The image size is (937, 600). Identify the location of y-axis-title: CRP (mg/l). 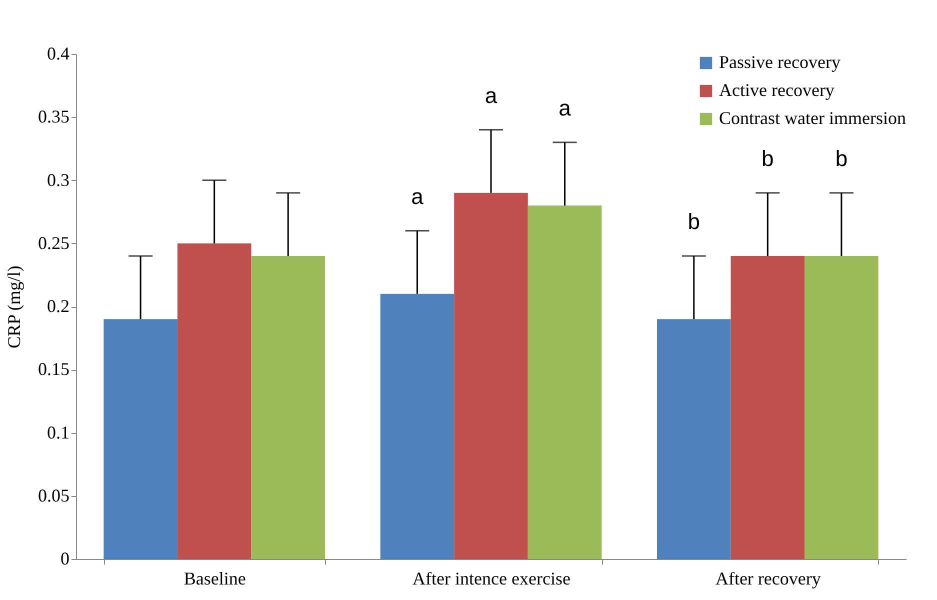
(14, 307).